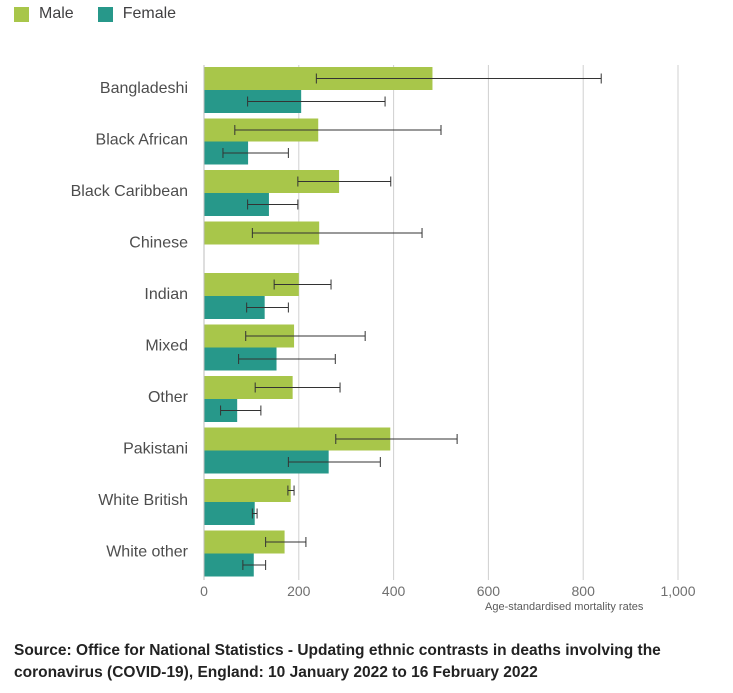 This screenshot has width=733, height=693. What do you see at coordinates (204, 591) in the screenshot?
I see `x-tick-label-0: 0` at bounding box center [204, 591].